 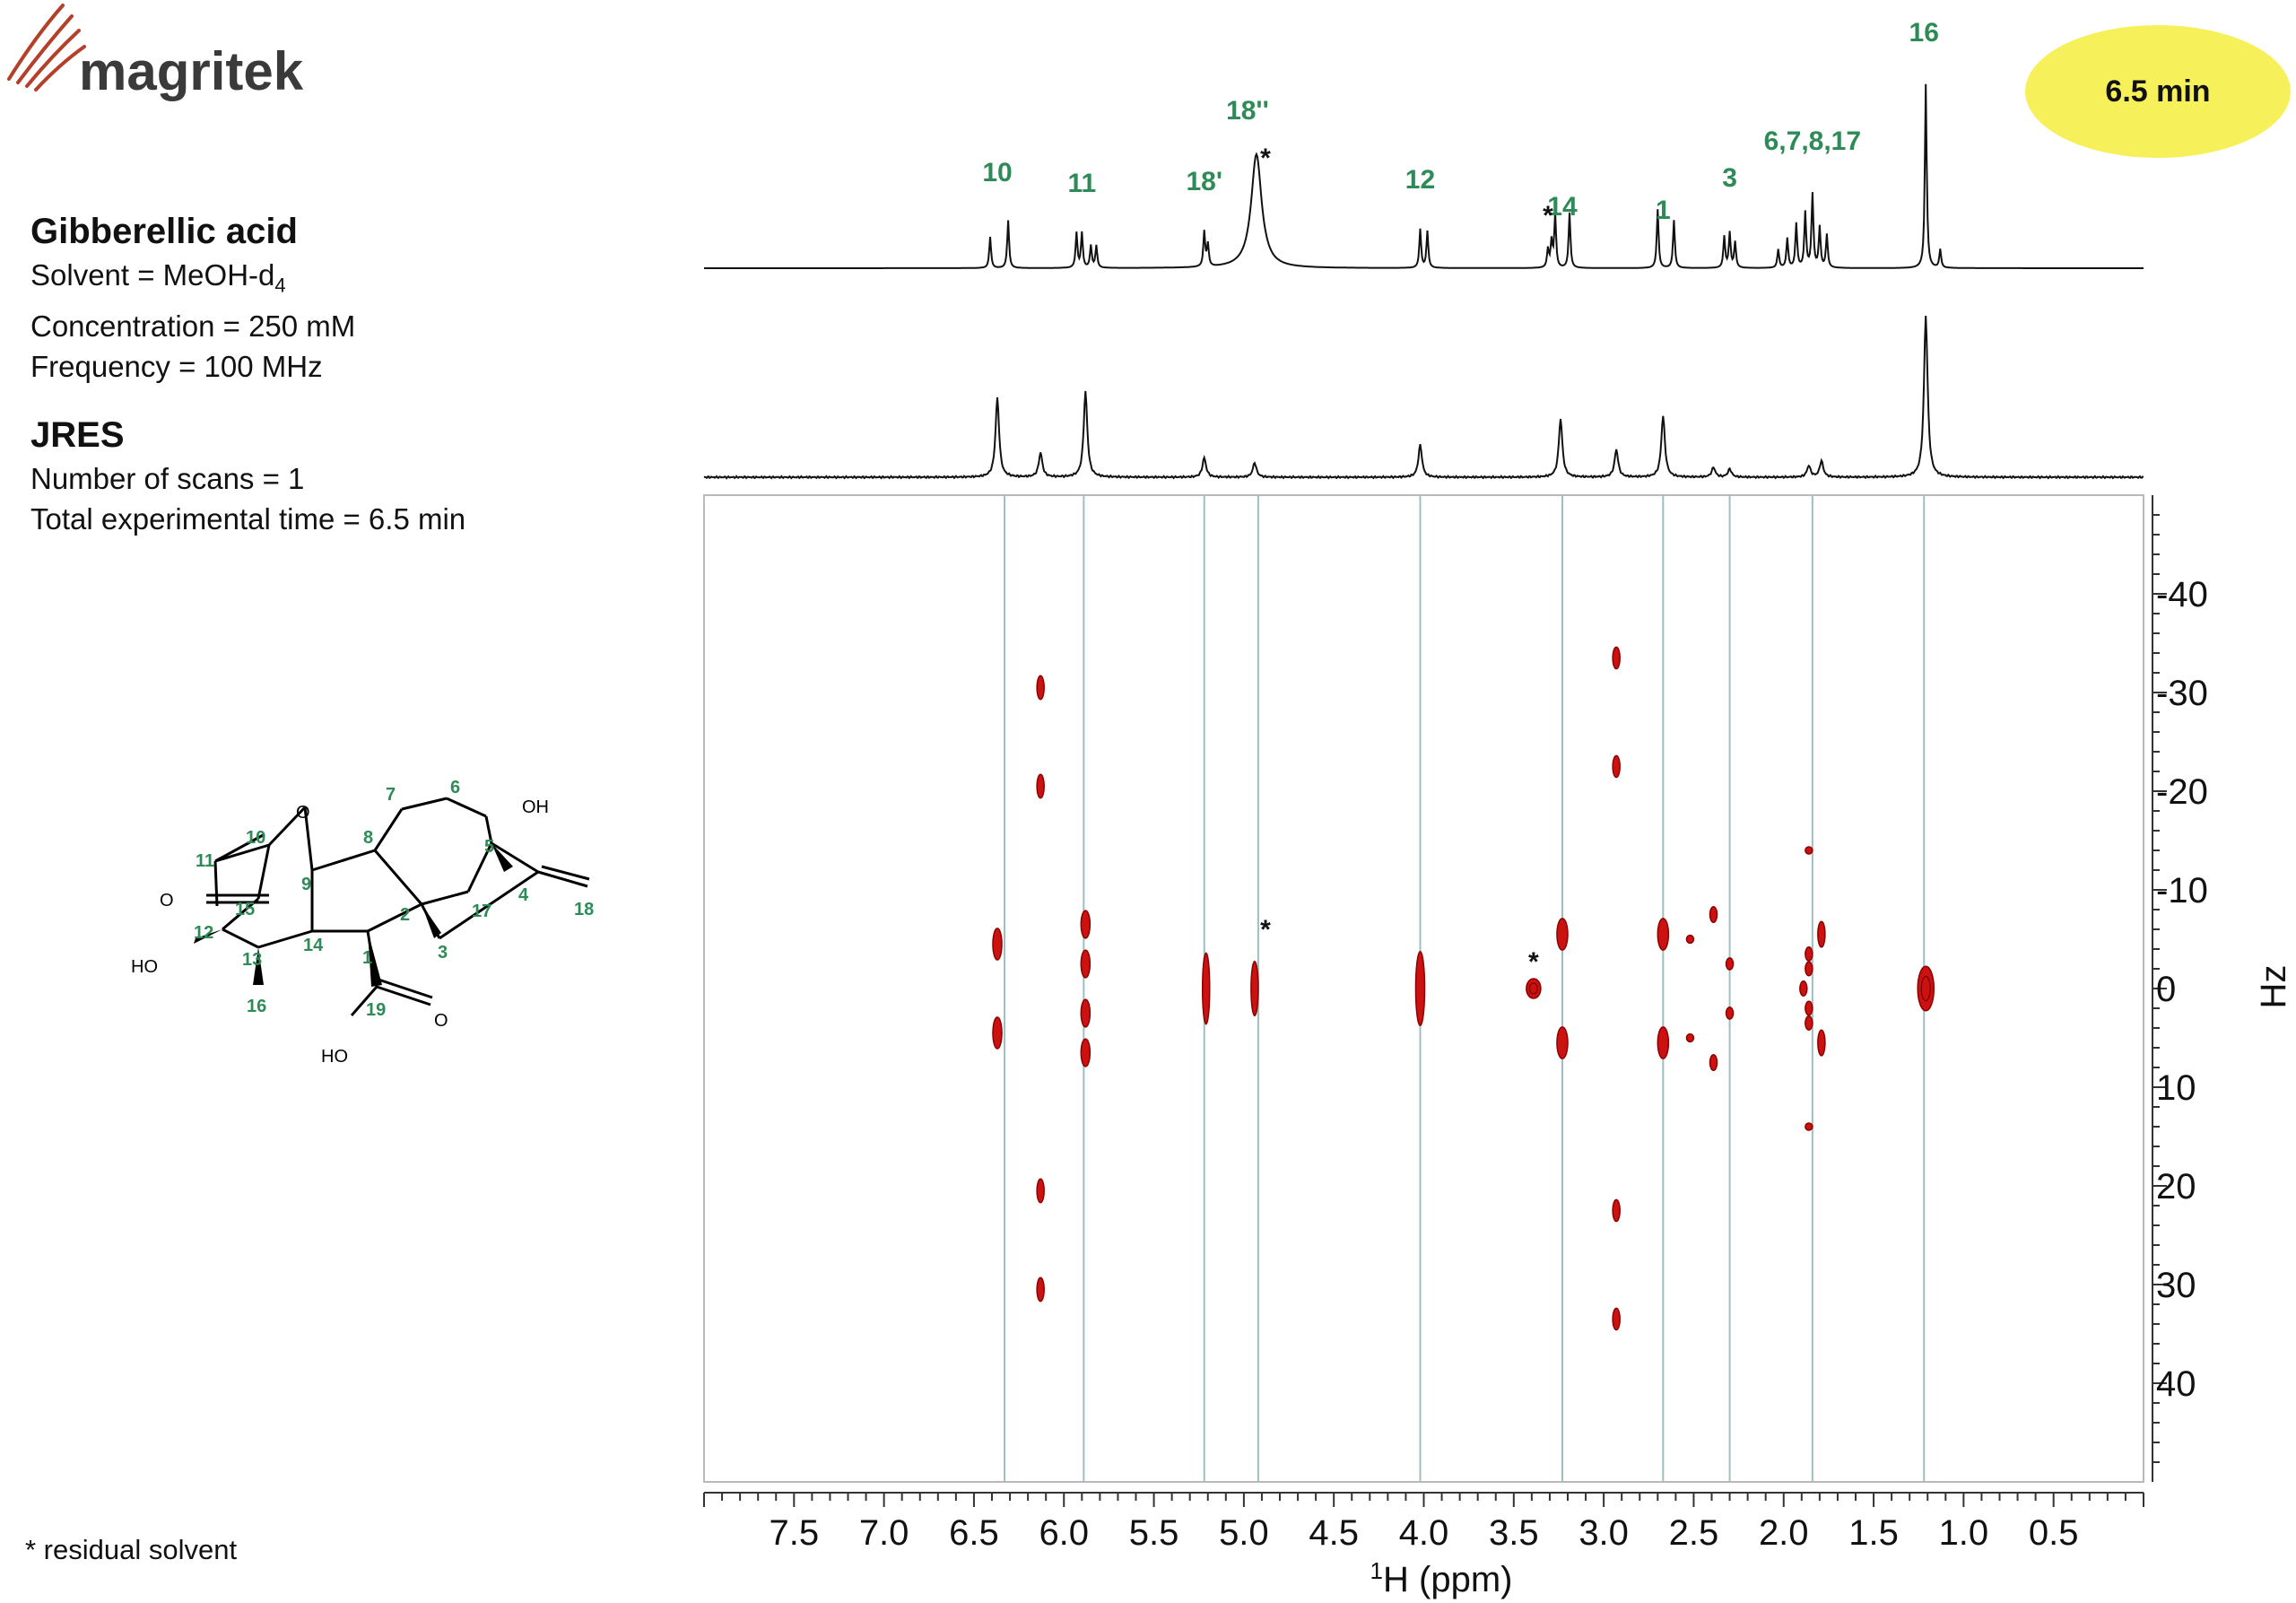 What do you see at coordinates (2182, 693) in the screenshot?
I see `y-tick-label: -30` at bounding box center [2182, 693].